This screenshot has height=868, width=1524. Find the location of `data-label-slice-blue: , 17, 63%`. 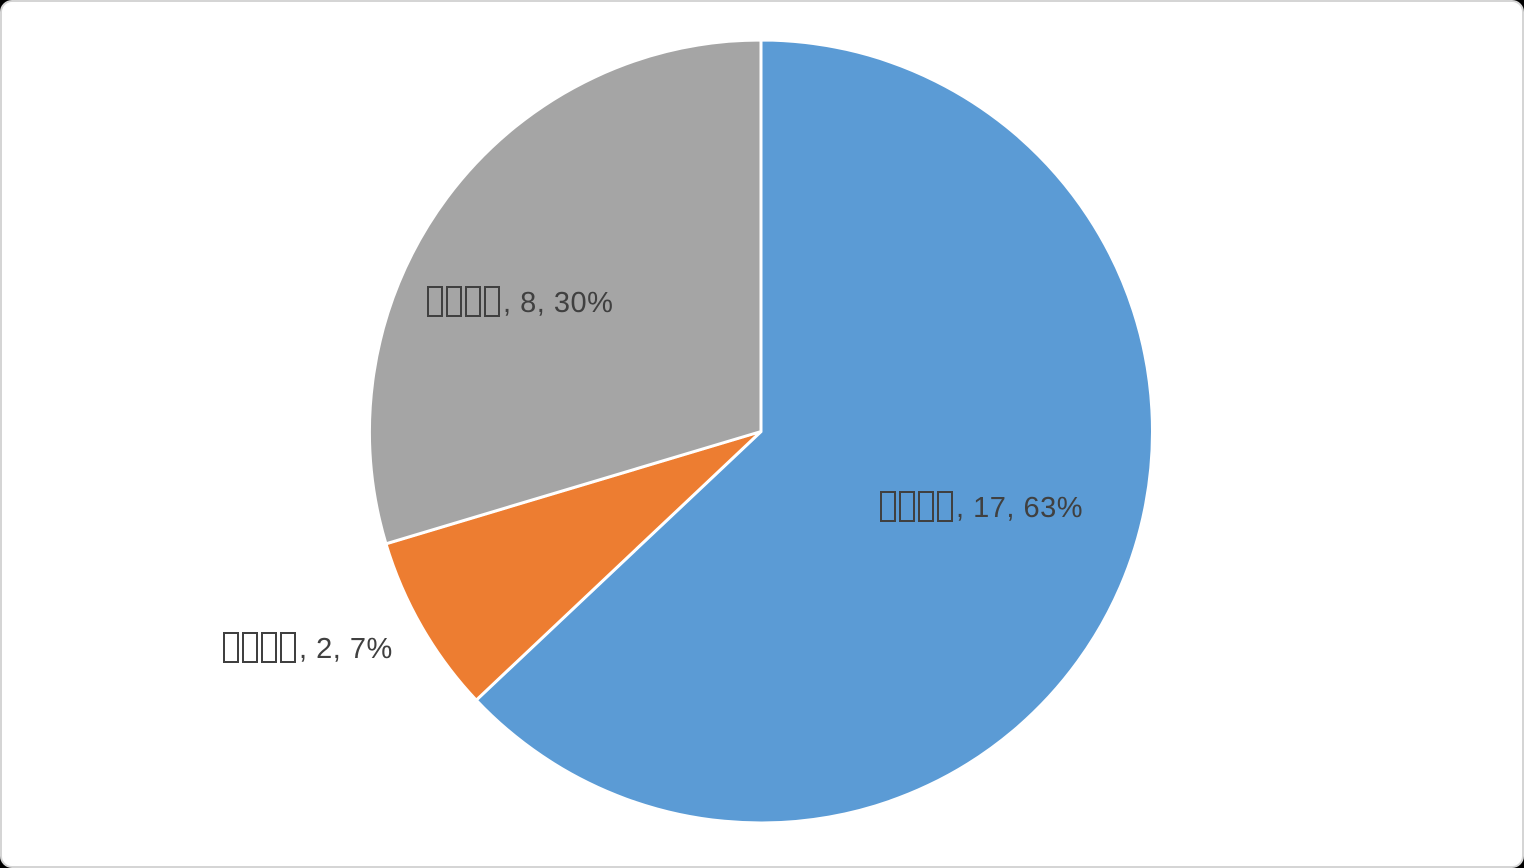

data-label-slice-blue: , 17, 63% is located at coordinates (981, 508).